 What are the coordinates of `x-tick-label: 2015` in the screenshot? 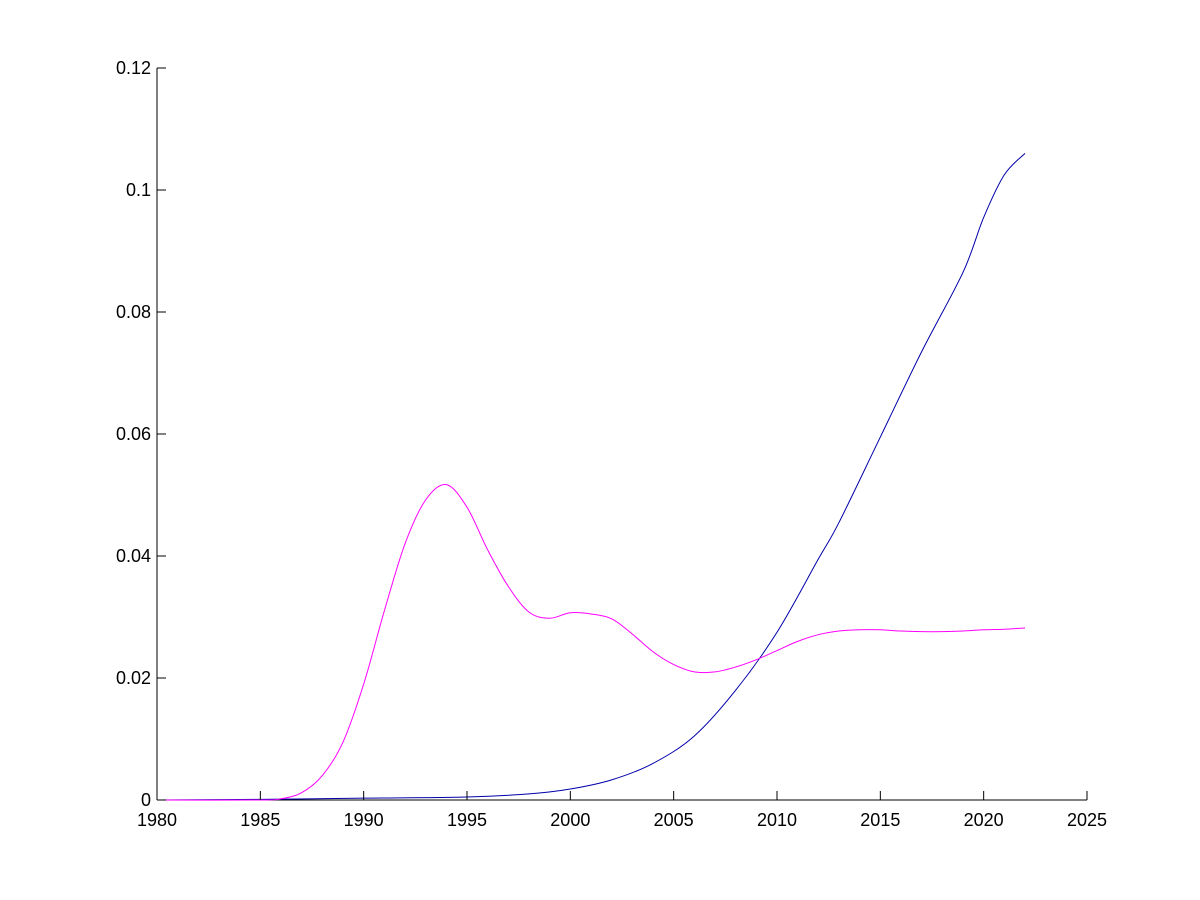 It's located at (880, 820).